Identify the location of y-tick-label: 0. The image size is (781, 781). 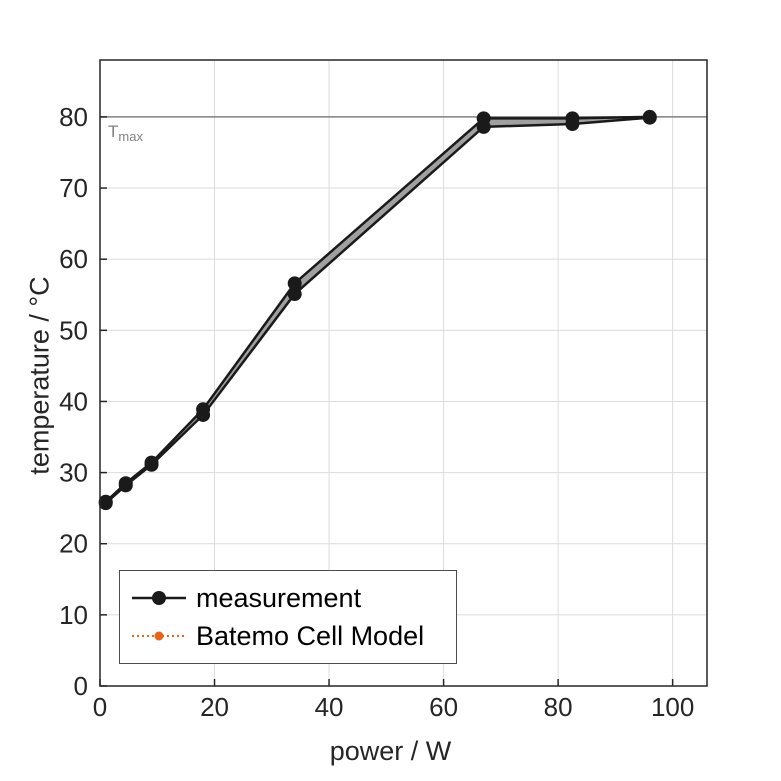
(81, 686).